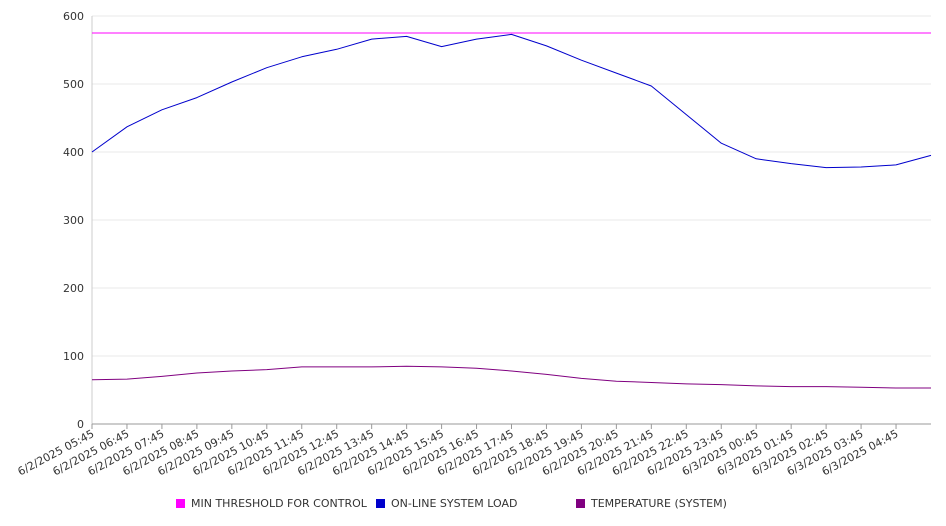  Describe the element at coordinates (73, 16) in the screenshot. I see `y-tick-label: 600` at that location.